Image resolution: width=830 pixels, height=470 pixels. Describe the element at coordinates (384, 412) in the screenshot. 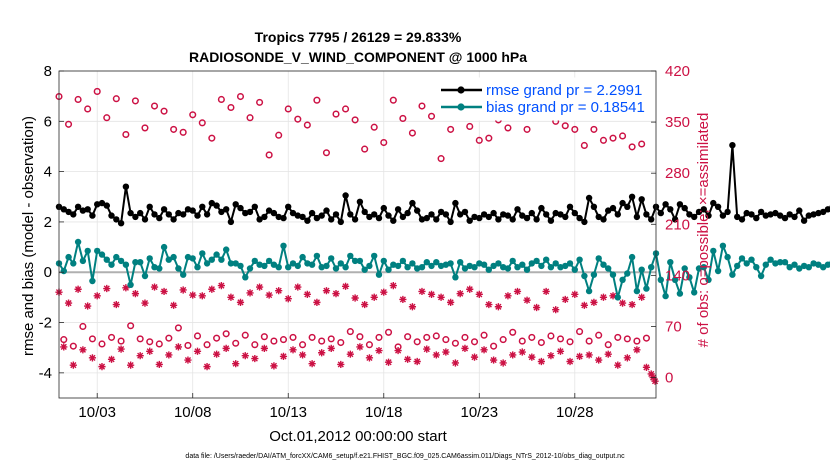

I see `x-tick-label: 10/18` at that location.